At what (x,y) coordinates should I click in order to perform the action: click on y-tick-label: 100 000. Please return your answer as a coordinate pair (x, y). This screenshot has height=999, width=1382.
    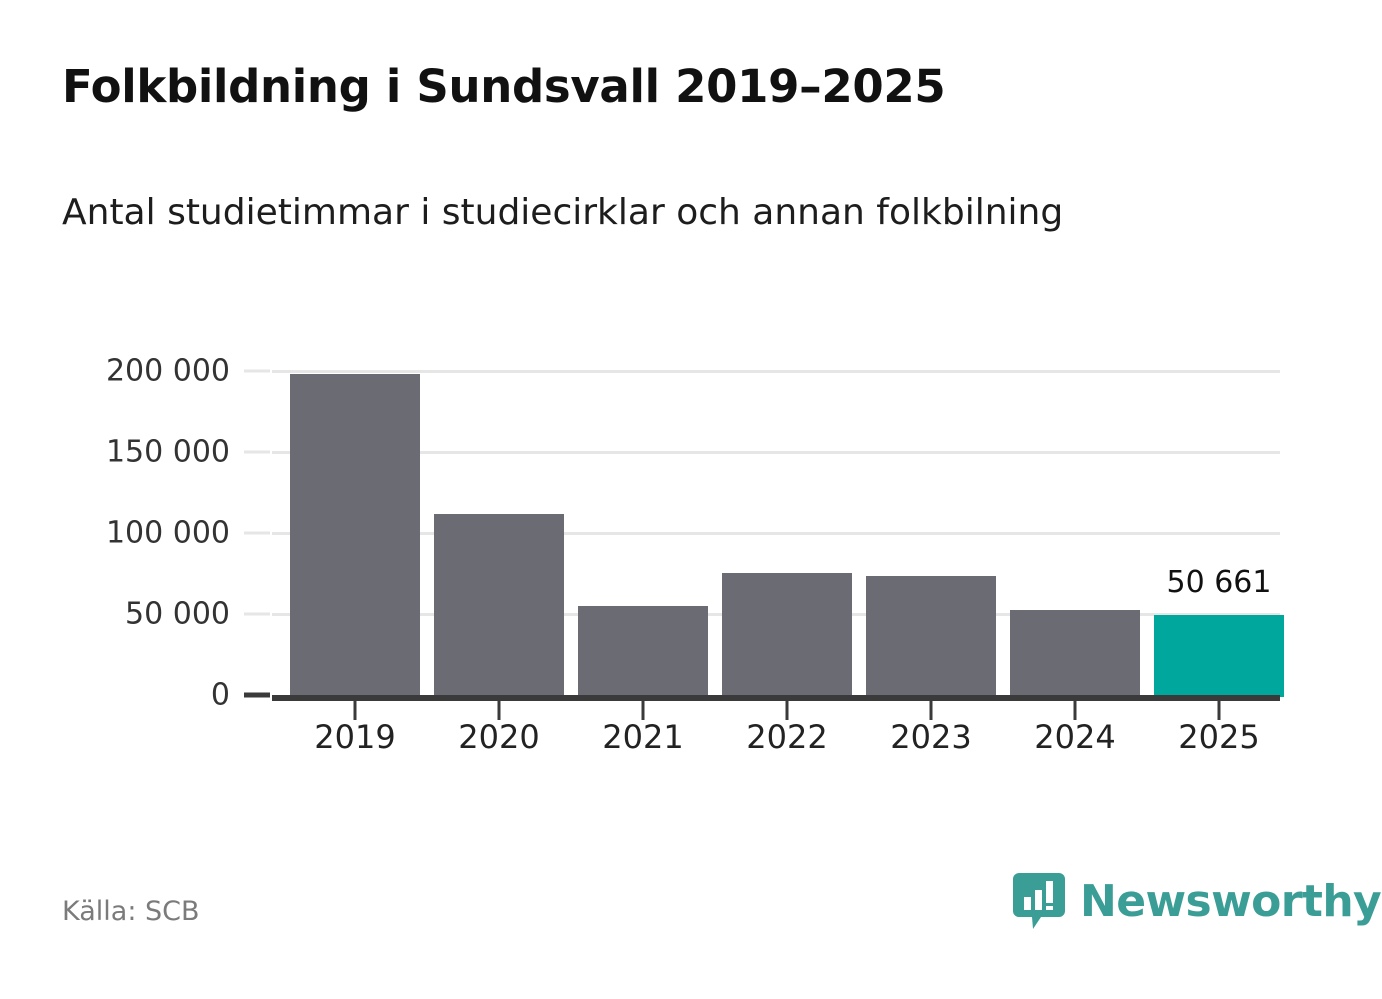
    Looking at the image, I should click on (167, 533).